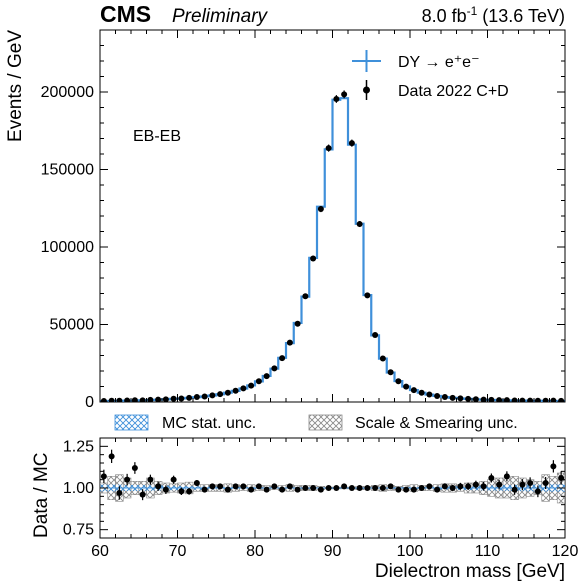  What do you see at coordinates (78, 530) in the screenshot?
I see `ratio-y-tick-label: 0.75` at bounding box center [78, 530].